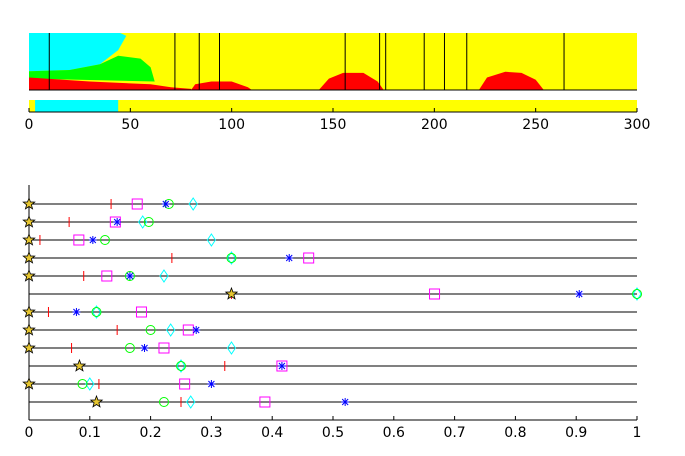 The height and width of the screenshot is (456, 685). What do you see at coordinates (576, 433) in the screenshot?
I see `x-tick-label: 0.9` at bounding box center [576, 433].